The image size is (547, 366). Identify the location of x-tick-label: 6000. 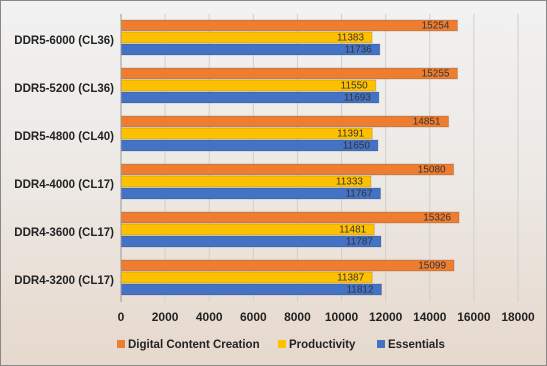
(253, 317).